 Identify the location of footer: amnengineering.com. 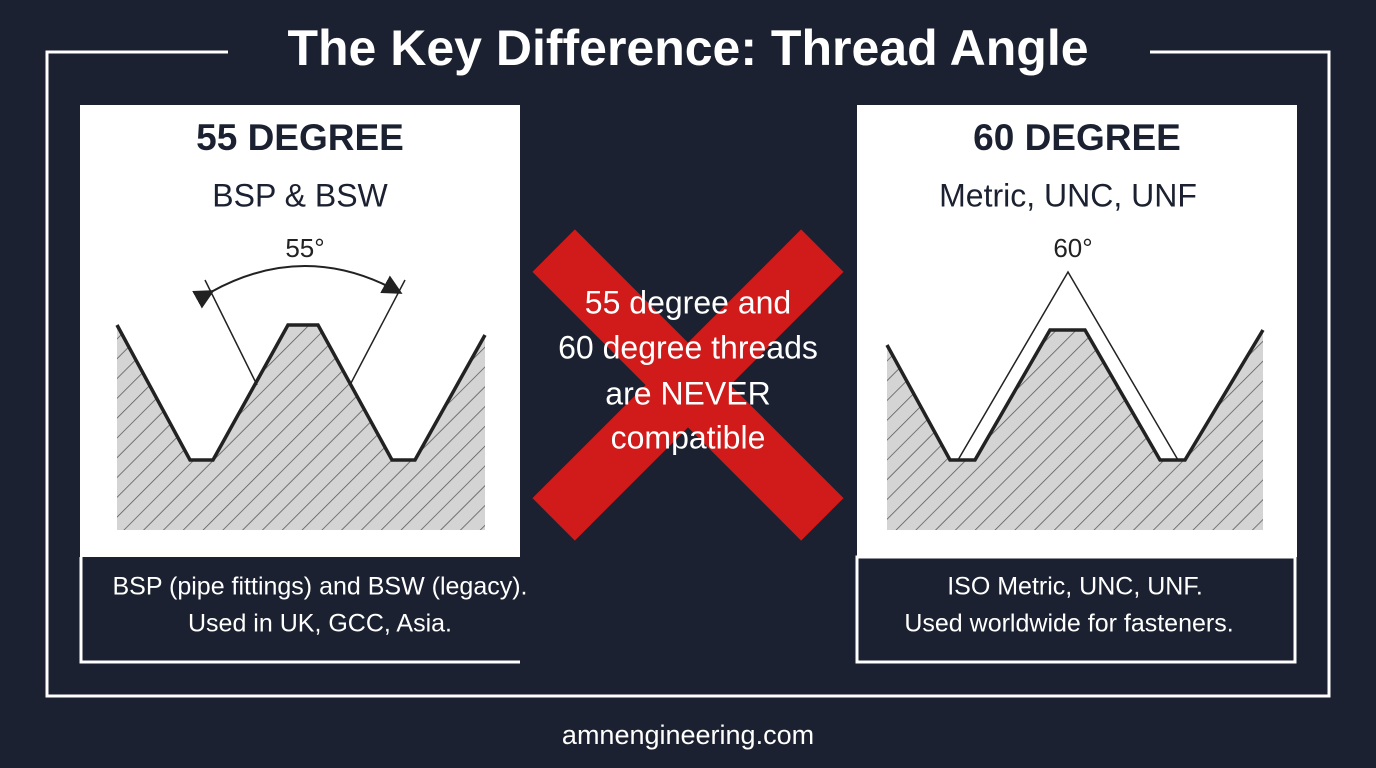
(688, 735).